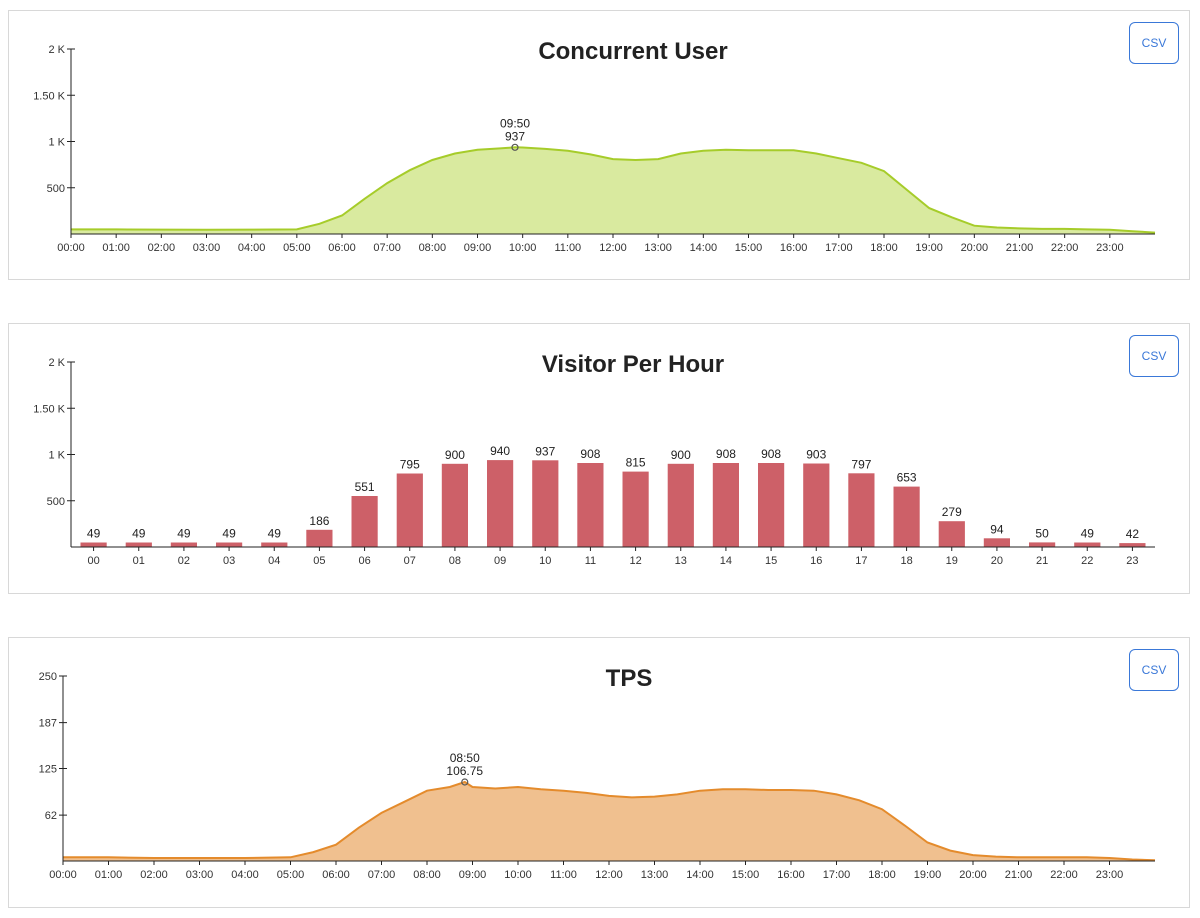  What do you see at coordinates (632, 51) in the screenshot?
I see `chart-title: Concurrent User` at bounding box center [632, 51].